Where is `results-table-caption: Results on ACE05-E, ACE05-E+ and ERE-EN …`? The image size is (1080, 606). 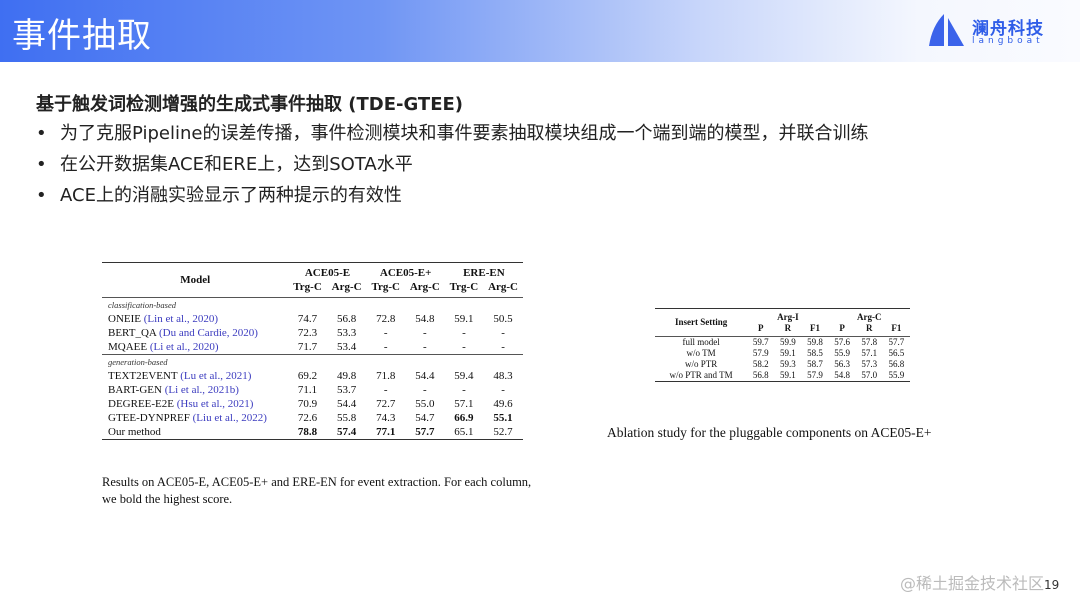 results-table-caption: Results on ACE05-E, ACE05-E+ and ERE-EN … is located at coordinates (317, 490).